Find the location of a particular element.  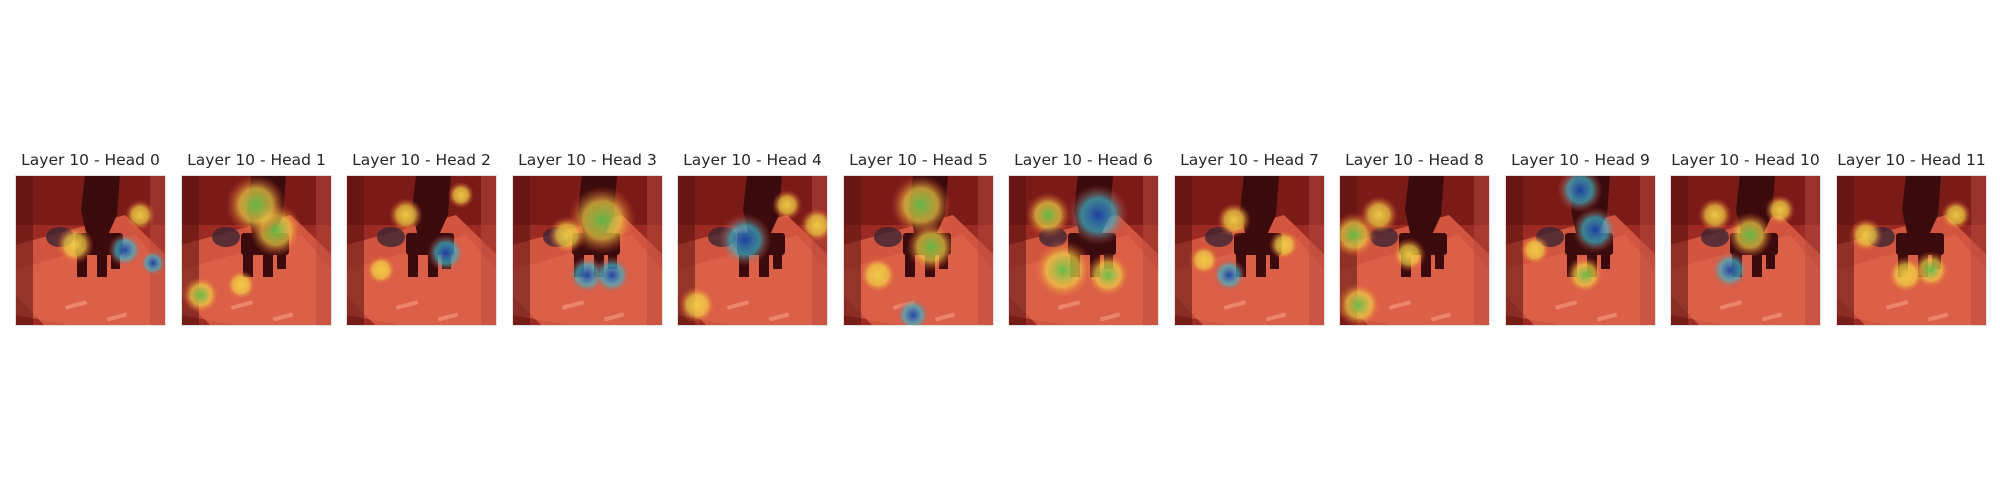

panel-head-2: Layer 10 - Head 2 is located at coordinates (421, 238).